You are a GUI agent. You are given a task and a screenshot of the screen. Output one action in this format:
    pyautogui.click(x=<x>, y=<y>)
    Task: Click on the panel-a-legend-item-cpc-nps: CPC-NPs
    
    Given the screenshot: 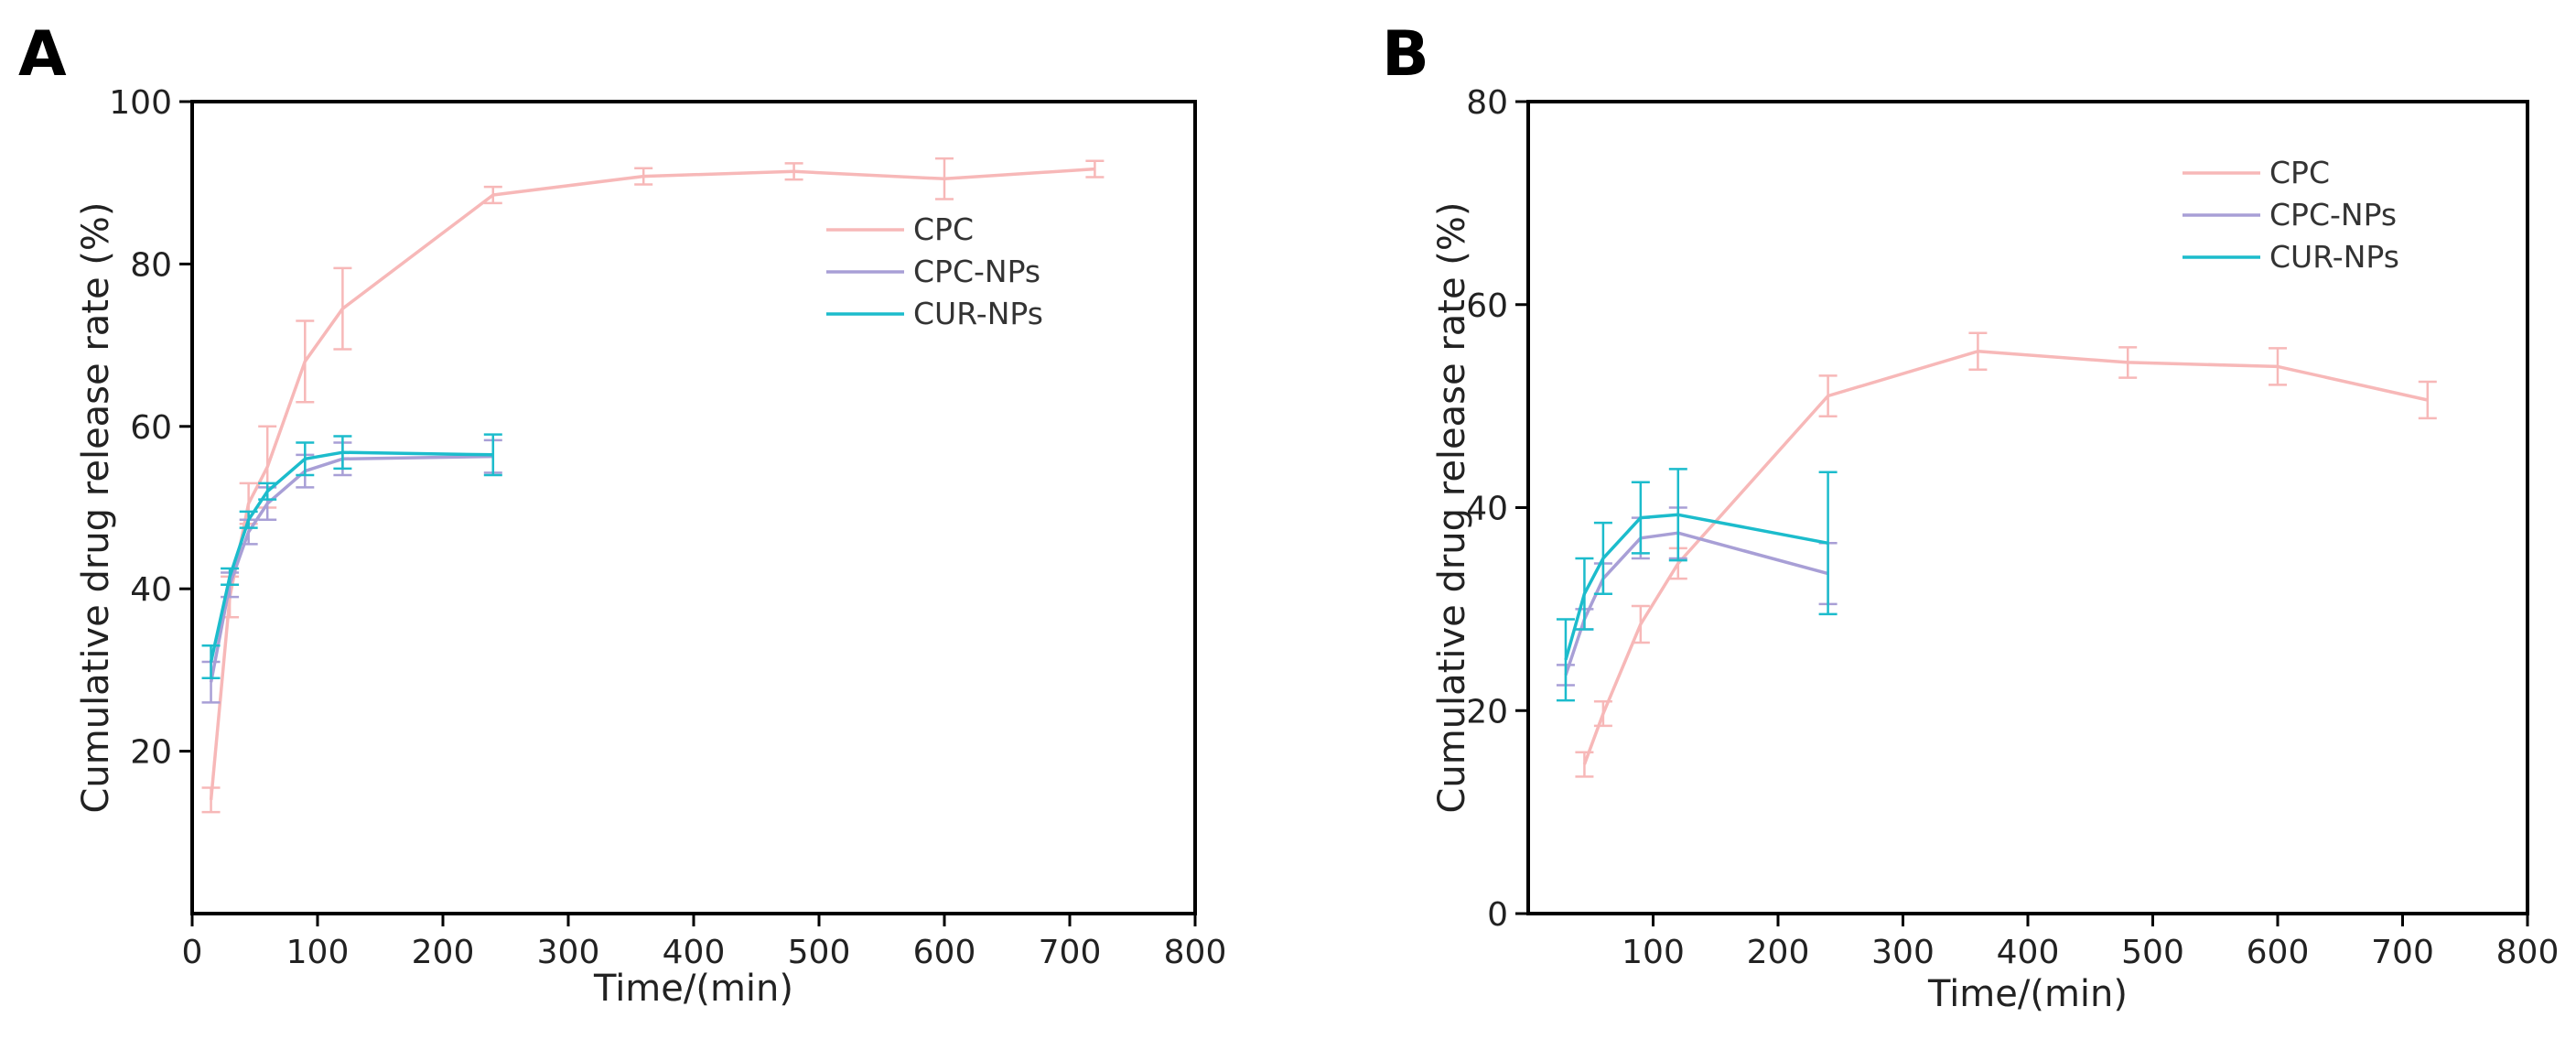 What is the action you would take?
    pyautogui.click(x=933, y=272)
    